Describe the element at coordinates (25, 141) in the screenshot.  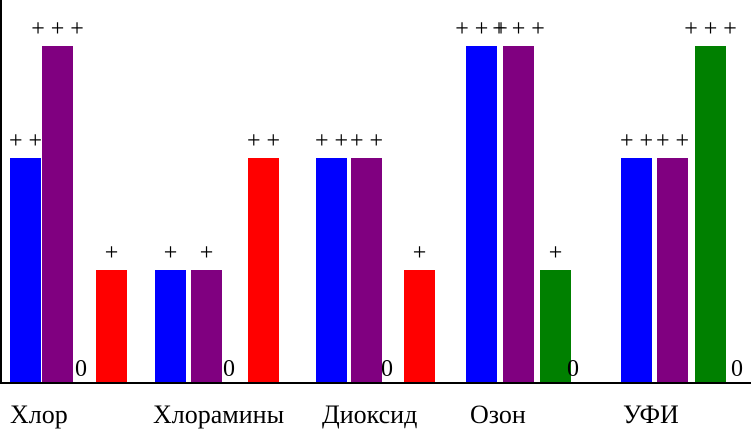
I see `value-label-1-1: + +` at that location.